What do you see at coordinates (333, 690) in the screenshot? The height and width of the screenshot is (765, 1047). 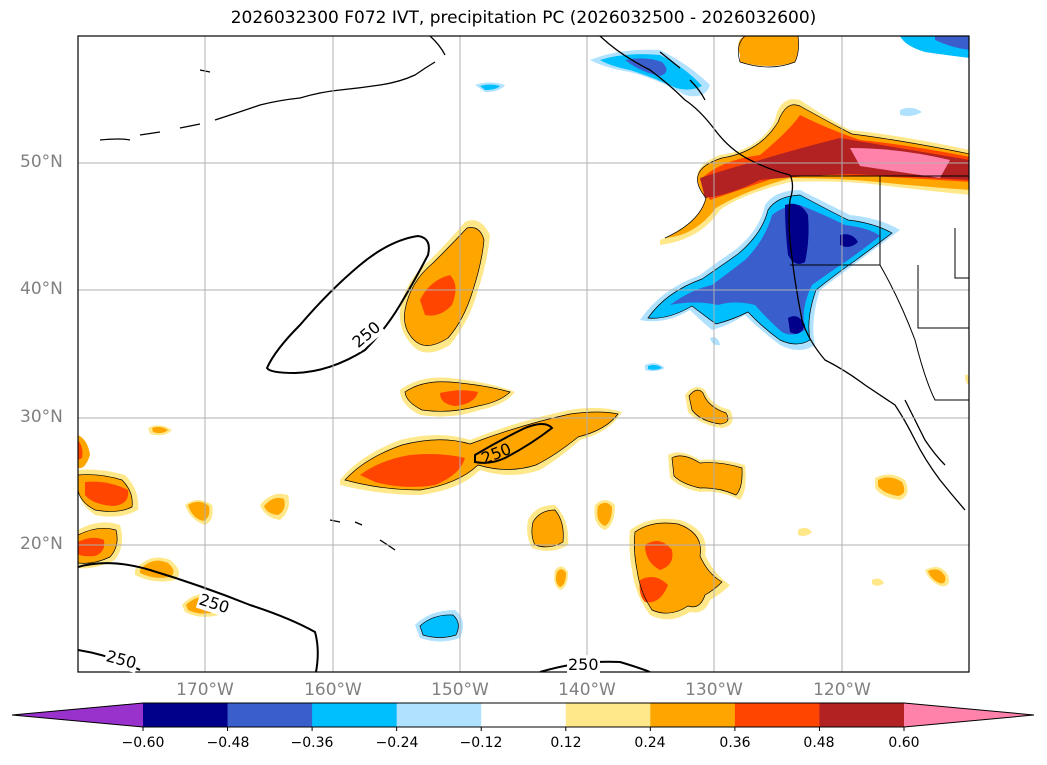 I see `lon-label-160w: 160°W` at bounding box center [333, 690].